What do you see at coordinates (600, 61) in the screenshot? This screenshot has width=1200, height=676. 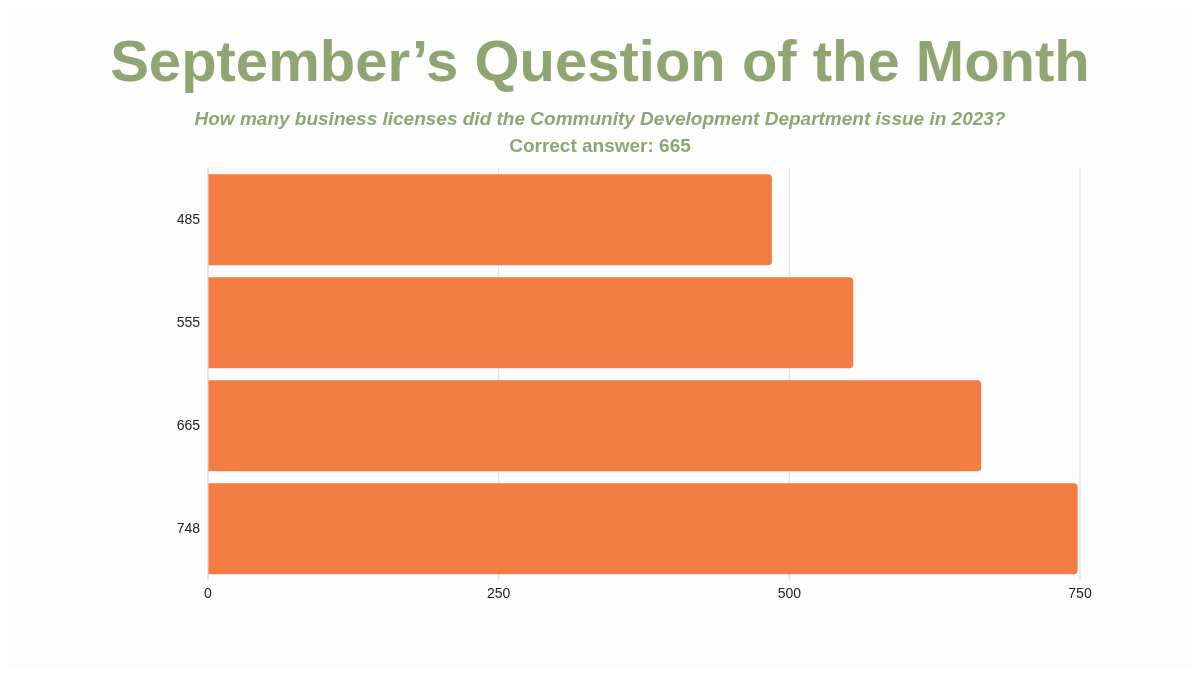 I see `chart-title: September’s Question of the Month` at bounding box center [600, 61].